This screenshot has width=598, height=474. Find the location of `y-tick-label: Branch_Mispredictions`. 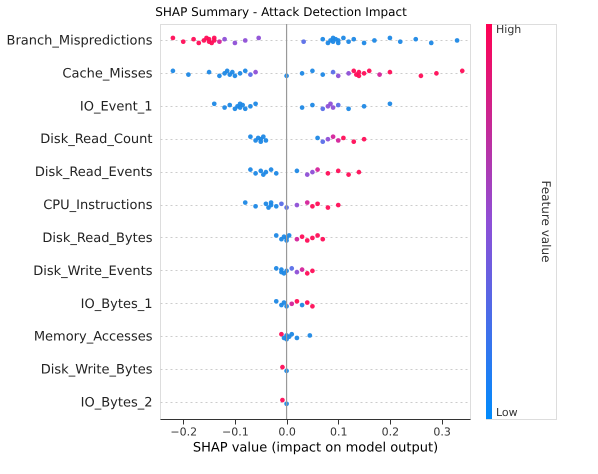

y-tick-label: Branch_Mispredictions is located at coordinates (79, 40).